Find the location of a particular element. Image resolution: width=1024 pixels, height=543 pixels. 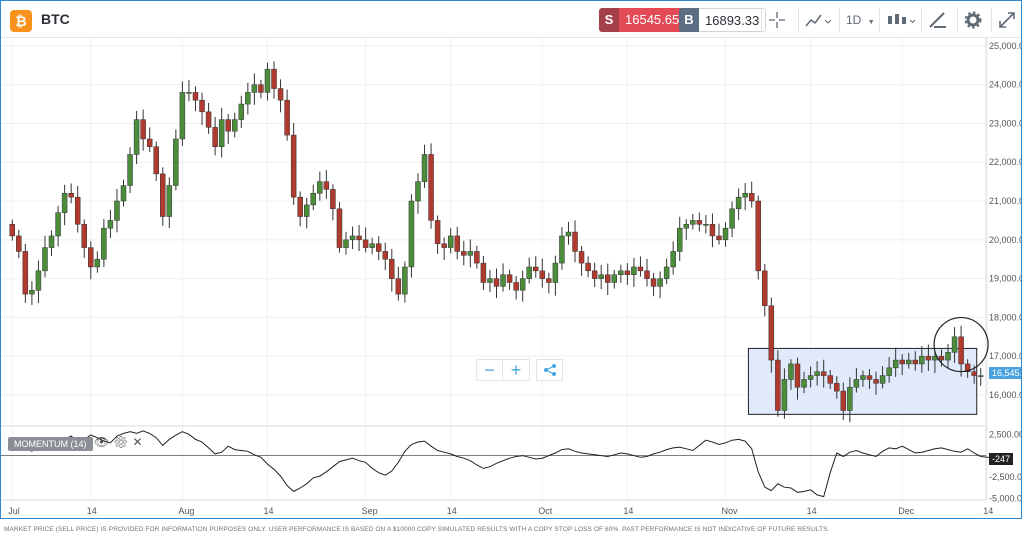

timeframe-dropdown: 1D ▼ is located at coordinates (857, 20).